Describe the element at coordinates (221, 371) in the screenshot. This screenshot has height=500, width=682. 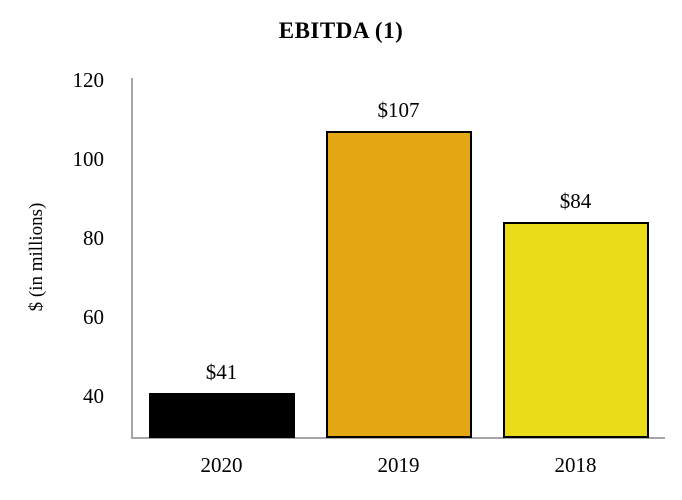
I see `data-label-2020: $41` at that location.